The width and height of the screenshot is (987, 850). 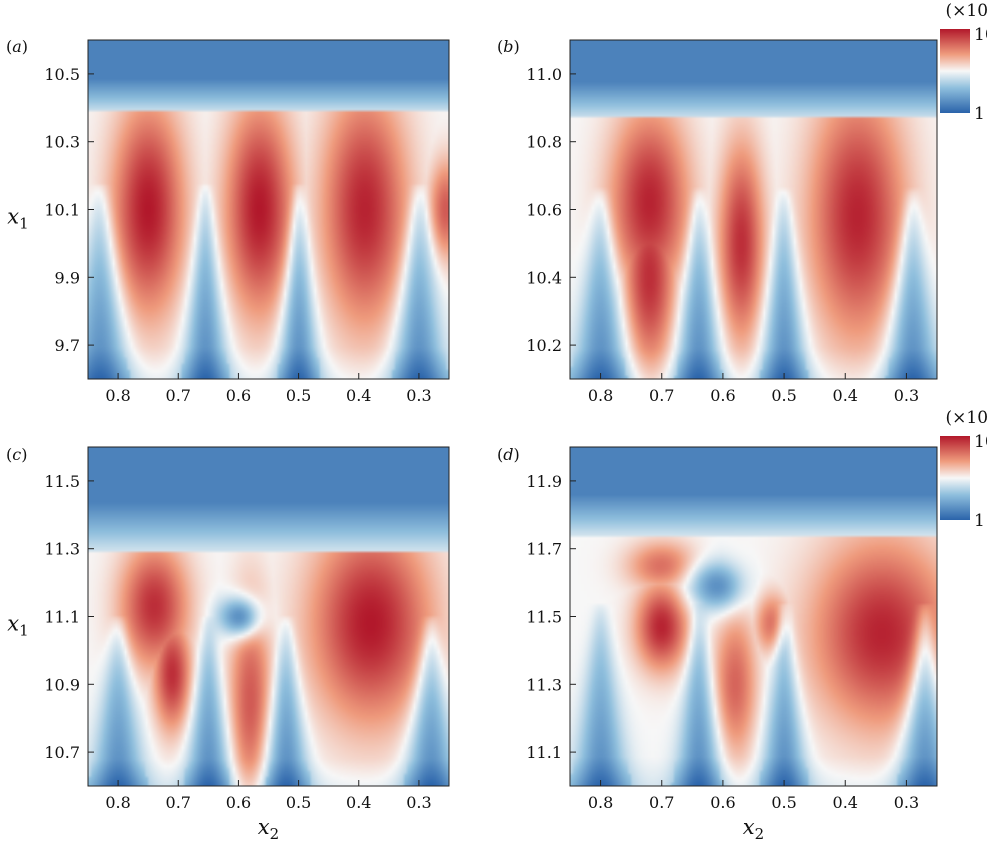 What do you see at coordinates (544, 142) in the screenshot?
I see `y-tick-label: 10.8` at bounding box center [544, 142].